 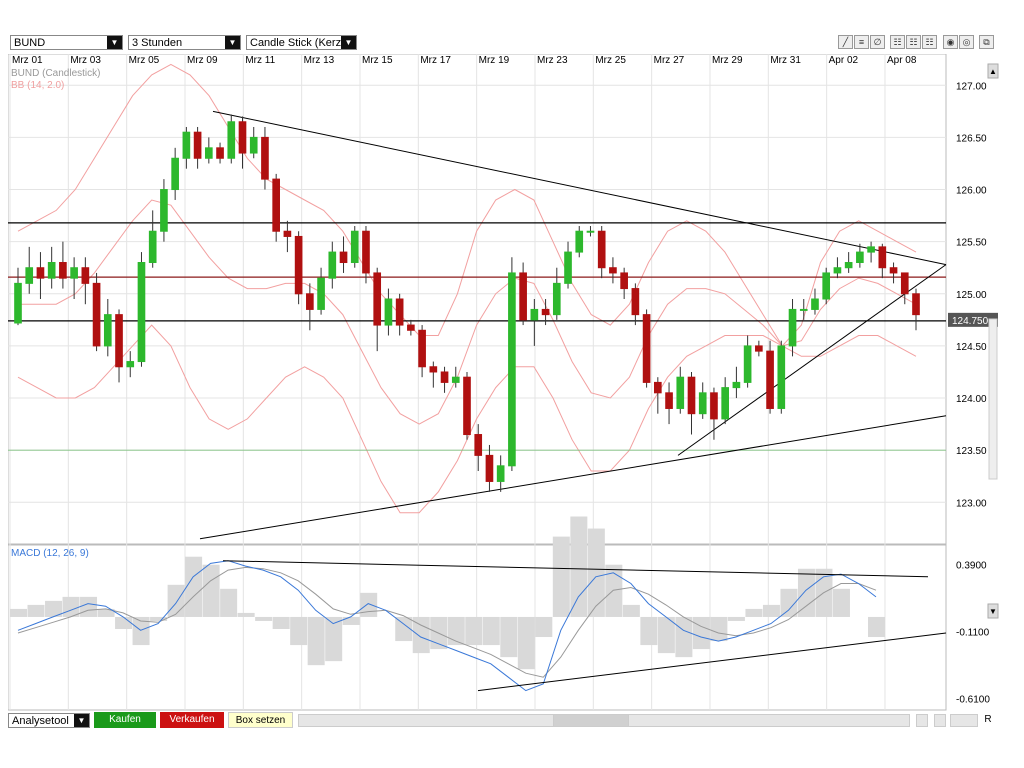 I want to click on price-tick-label: 124.00, so click(x=971, y=399).